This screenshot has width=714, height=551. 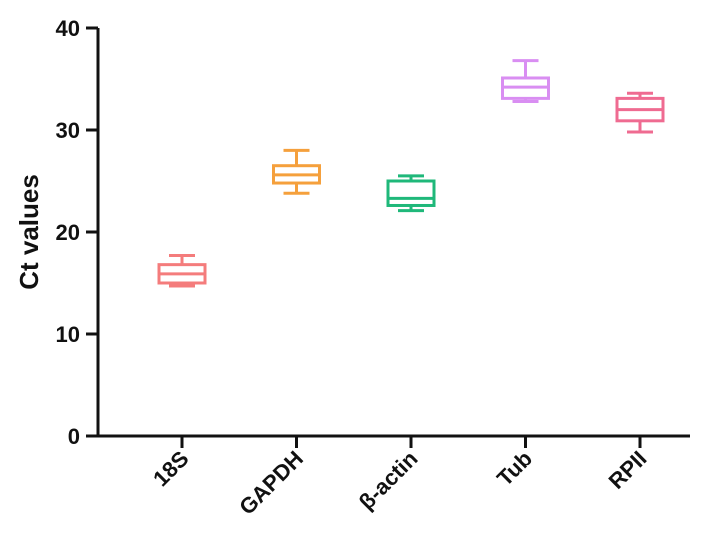 What do you see at coordinates (271, 483) in the screenshot?
I see `x-tick-label: GAPDH` at bounding box center [271, 483].